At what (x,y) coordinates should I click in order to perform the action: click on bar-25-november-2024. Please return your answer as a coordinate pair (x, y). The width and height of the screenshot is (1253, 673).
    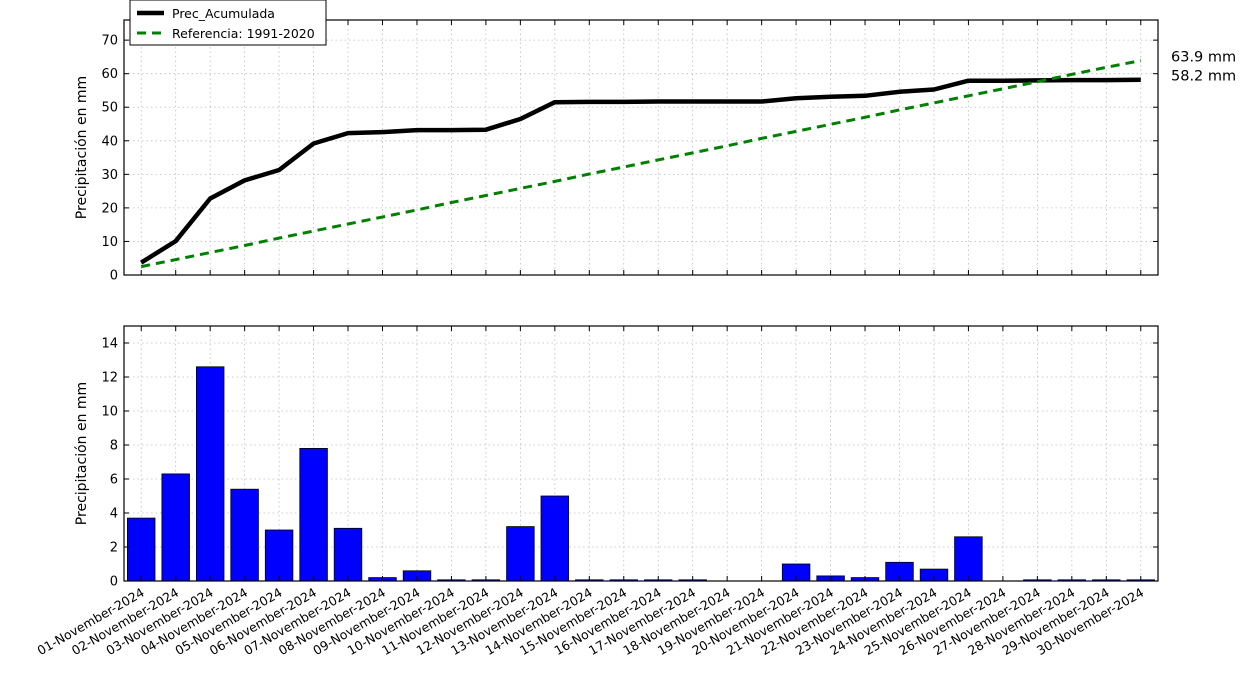
    Looking at the image, I should click on (968, 559).